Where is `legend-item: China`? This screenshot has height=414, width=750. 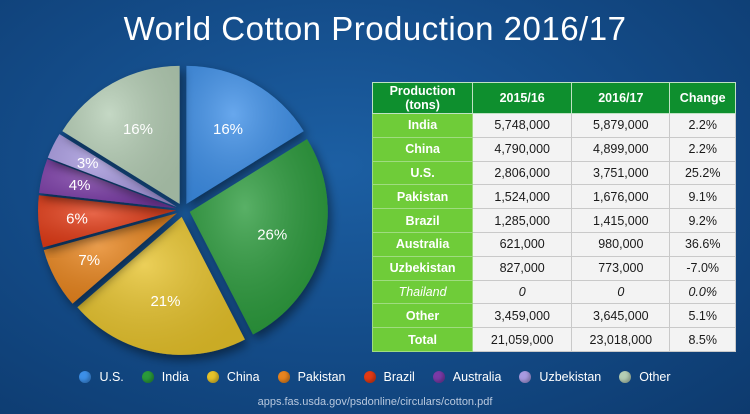 legend-item: China is located at coordinates (233, 377).